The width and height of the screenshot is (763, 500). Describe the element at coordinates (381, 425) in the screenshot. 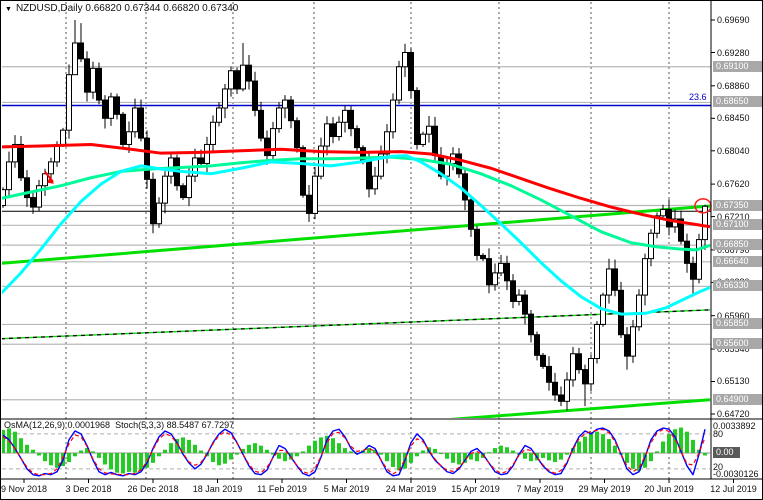

I see `trendline-lower-ascending-support` at that location.